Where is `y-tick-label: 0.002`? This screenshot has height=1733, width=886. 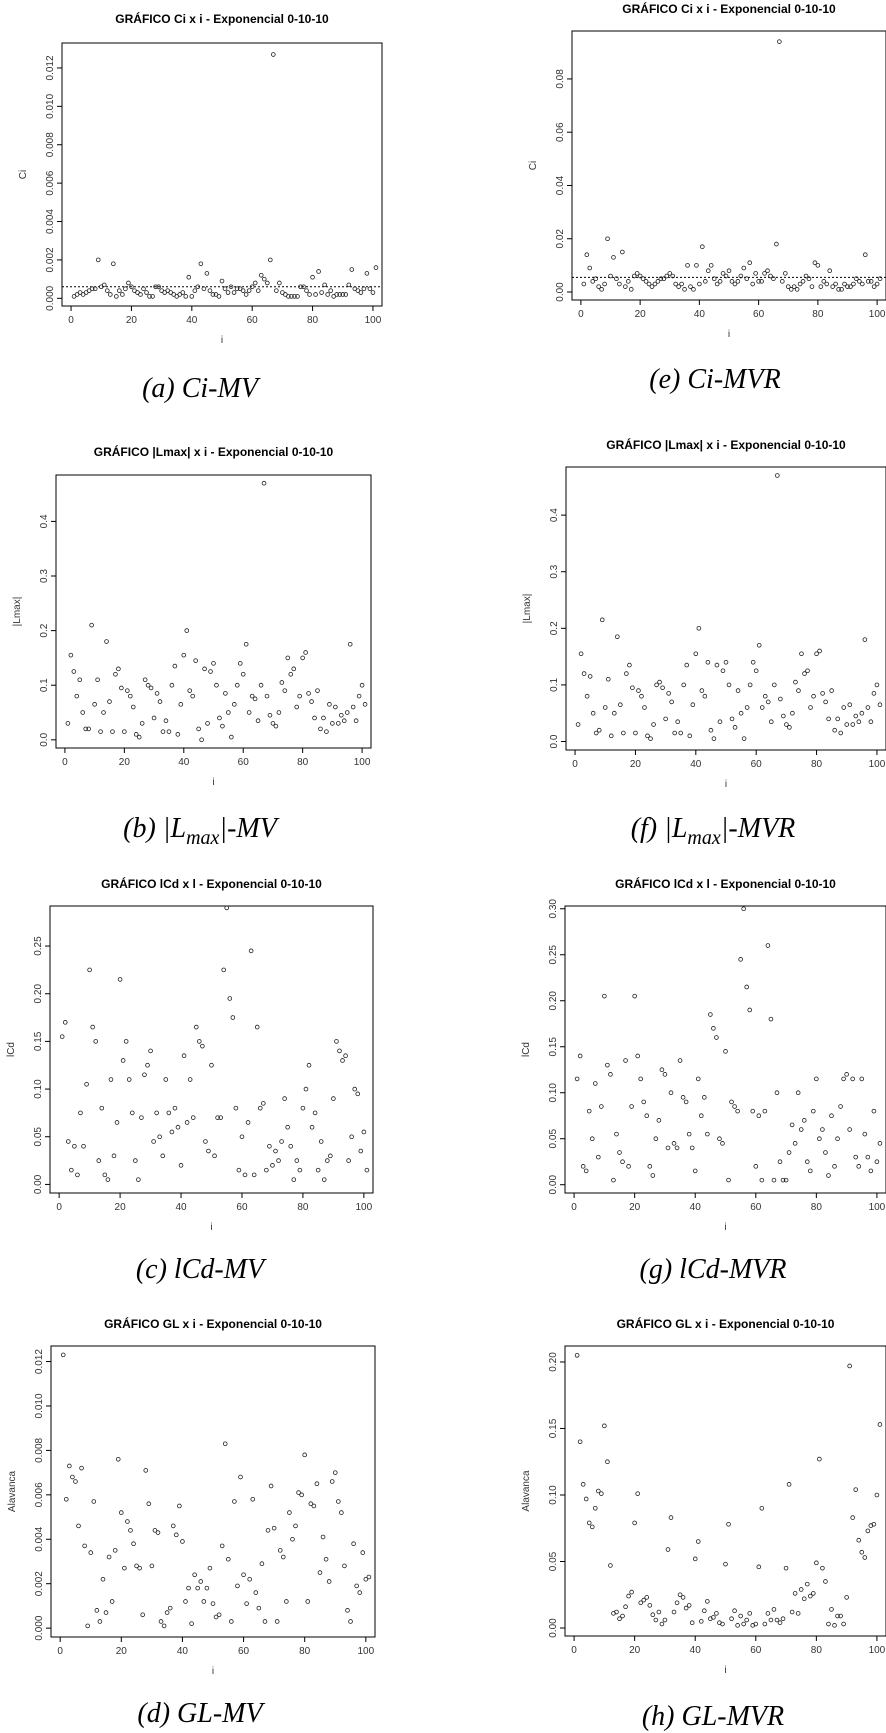
y-tick-label: 0.002 is located at coordinates (39, 1583).